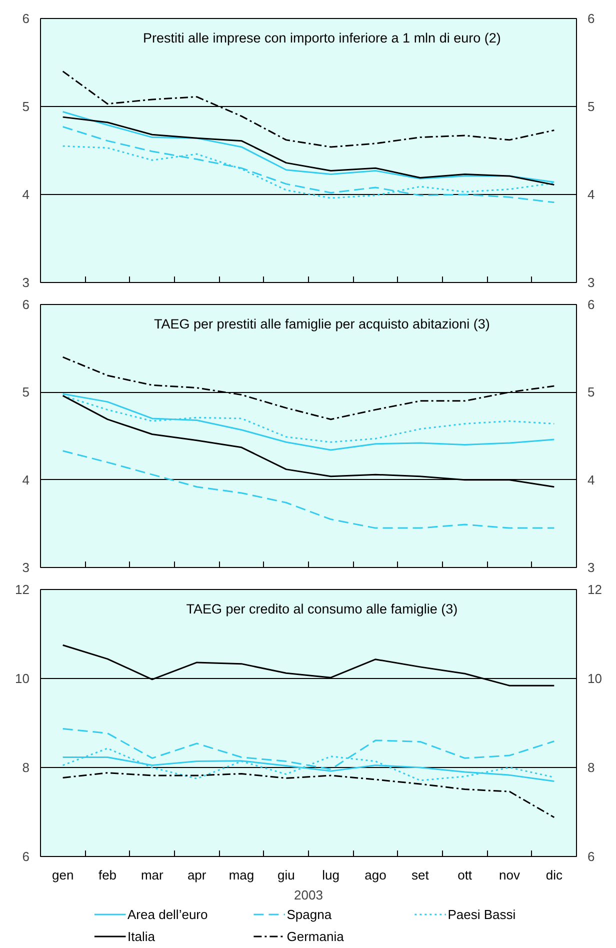 Image resolution: width=616 pixels, height=948 pixels. Describe the element at coordinates (322, 324) in the screenshot. I see `text: TAEG per prestiti alle famiglie per acquisto abitazioni (3)` at that location.